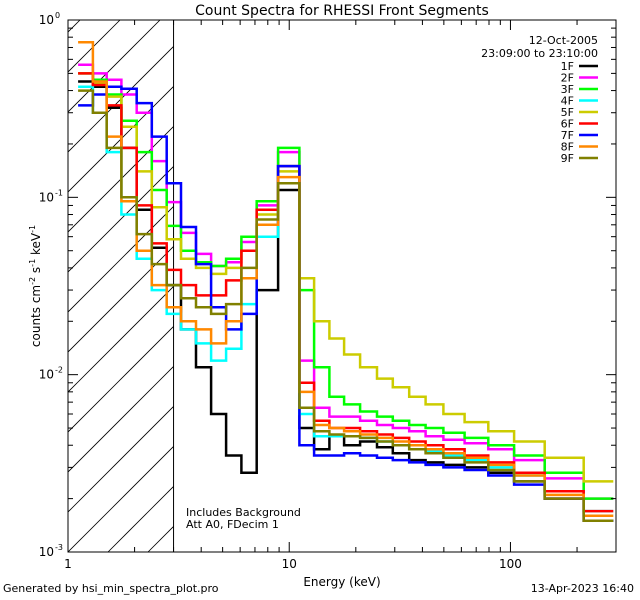  I want to click on annotation-background: Includes Background, so click(243, 512).